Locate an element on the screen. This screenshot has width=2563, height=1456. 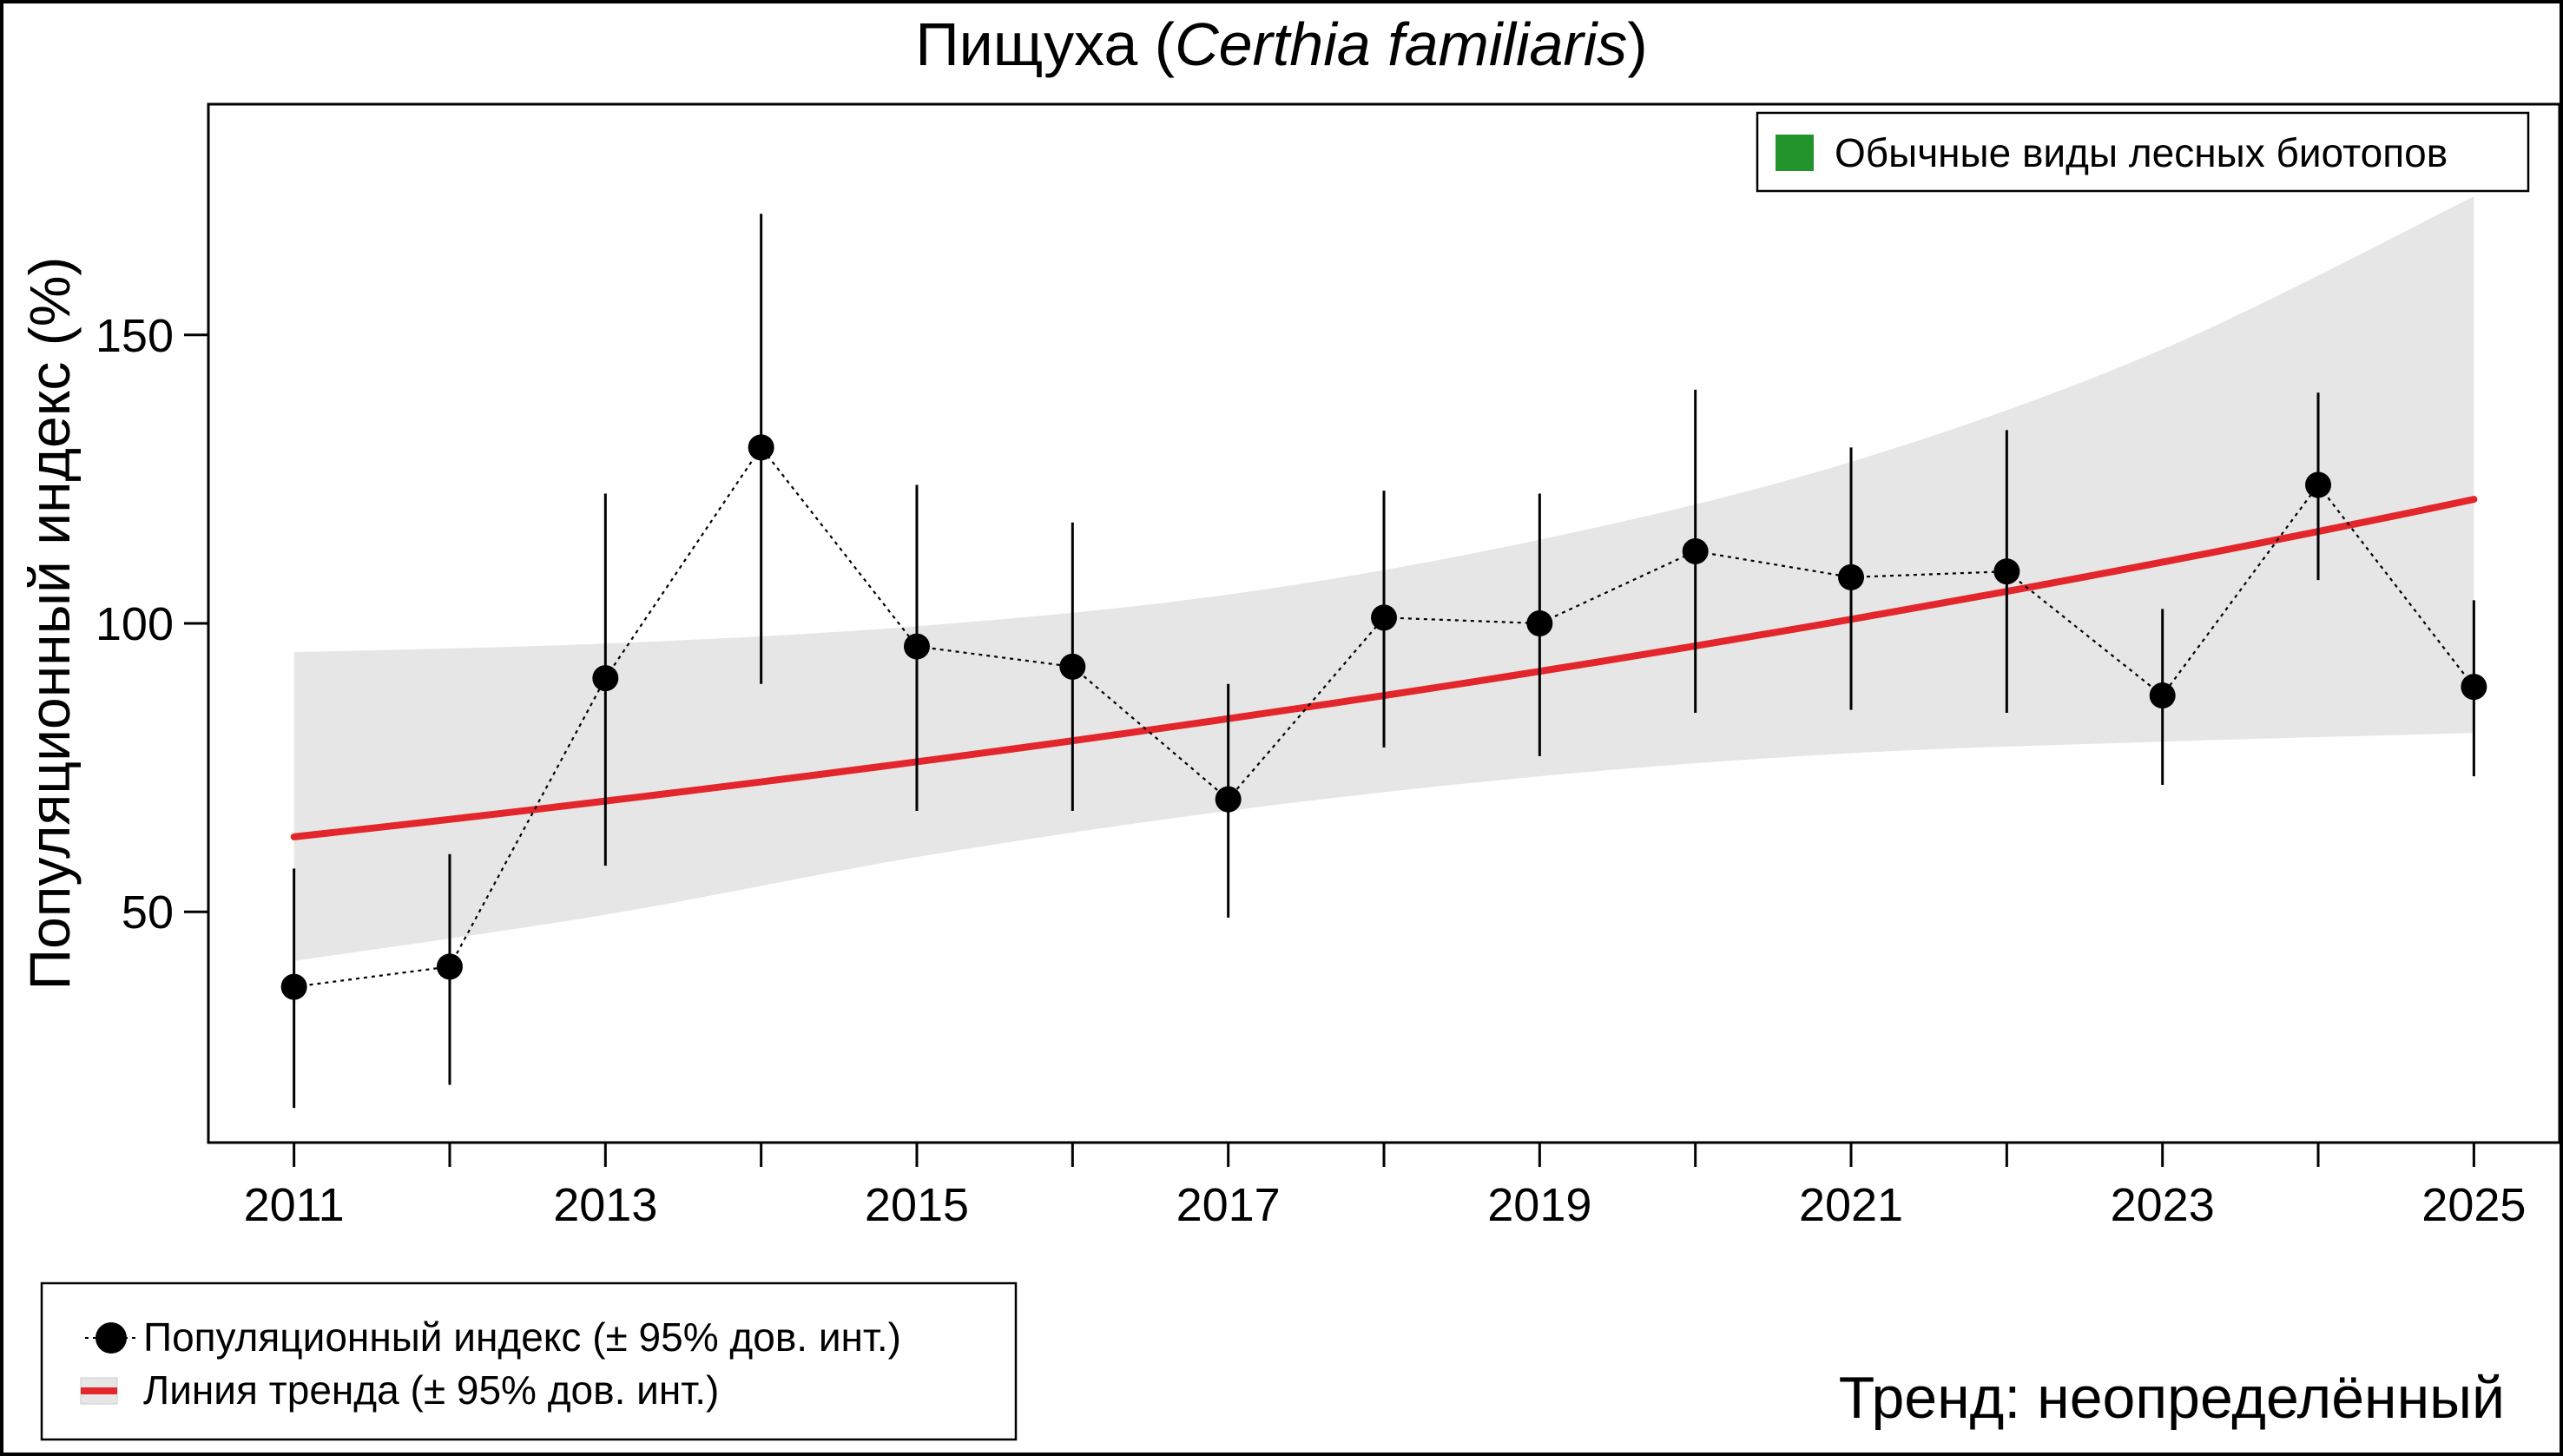
index-point-2015 is located at coordinates (916, 646).